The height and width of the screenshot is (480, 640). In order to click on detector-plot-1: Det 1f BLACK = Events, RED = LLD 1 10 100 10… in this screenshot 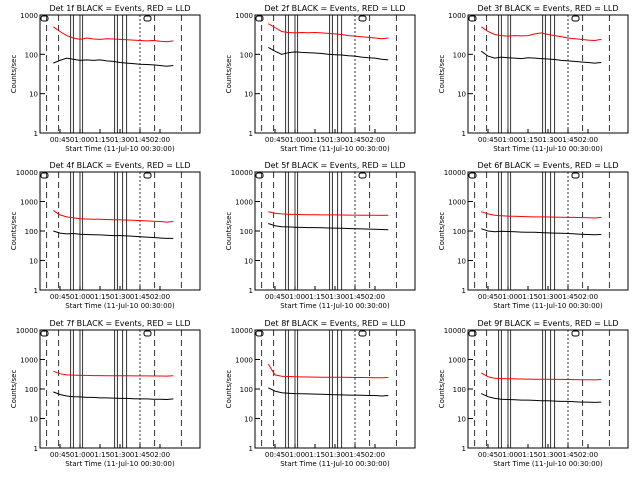, I will do `click(105, 78)`.